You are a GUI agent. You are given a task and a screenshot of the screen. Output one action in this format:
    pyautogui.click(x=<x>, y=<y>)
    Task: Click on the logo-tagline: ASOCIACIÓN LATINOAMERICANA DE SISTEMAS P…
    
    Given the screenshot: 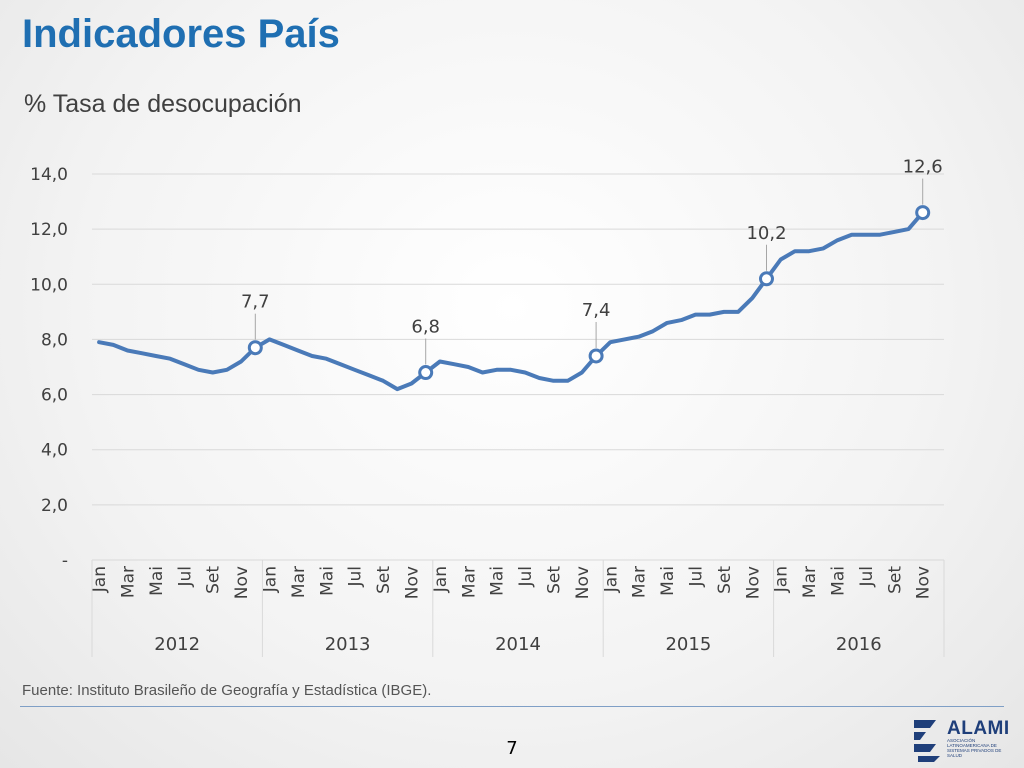 What is the action you would take?
    pyautogui.click(x=974, y=748)
    